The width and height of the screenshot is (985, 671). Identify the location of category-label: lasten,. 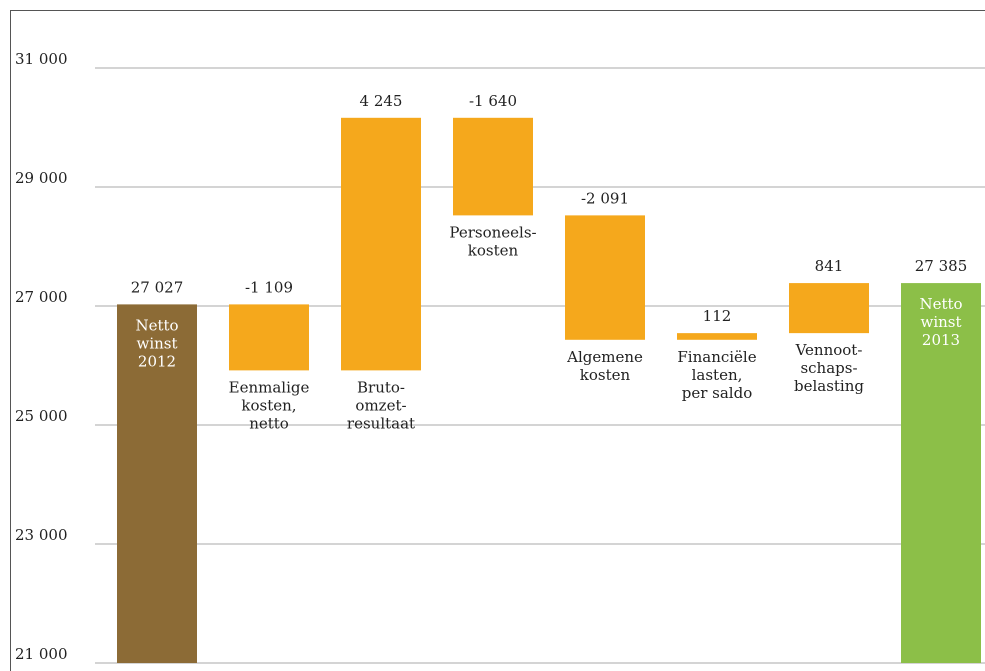
(717, 375).